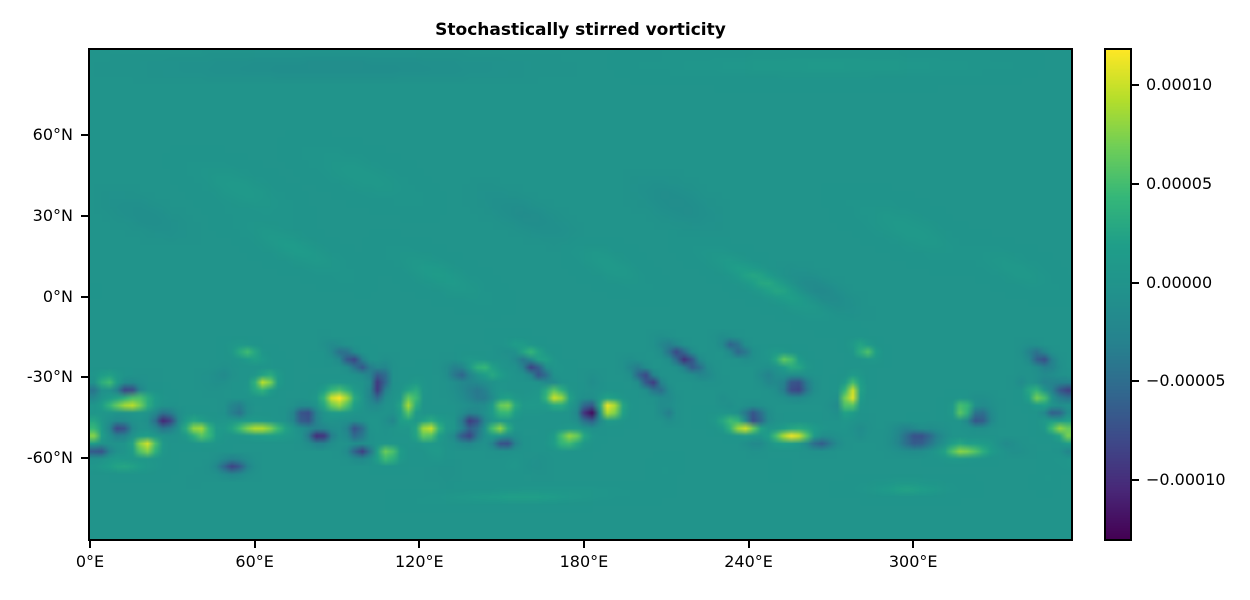  I want to click on x-tick-label: 300°E, so click(913, 561).